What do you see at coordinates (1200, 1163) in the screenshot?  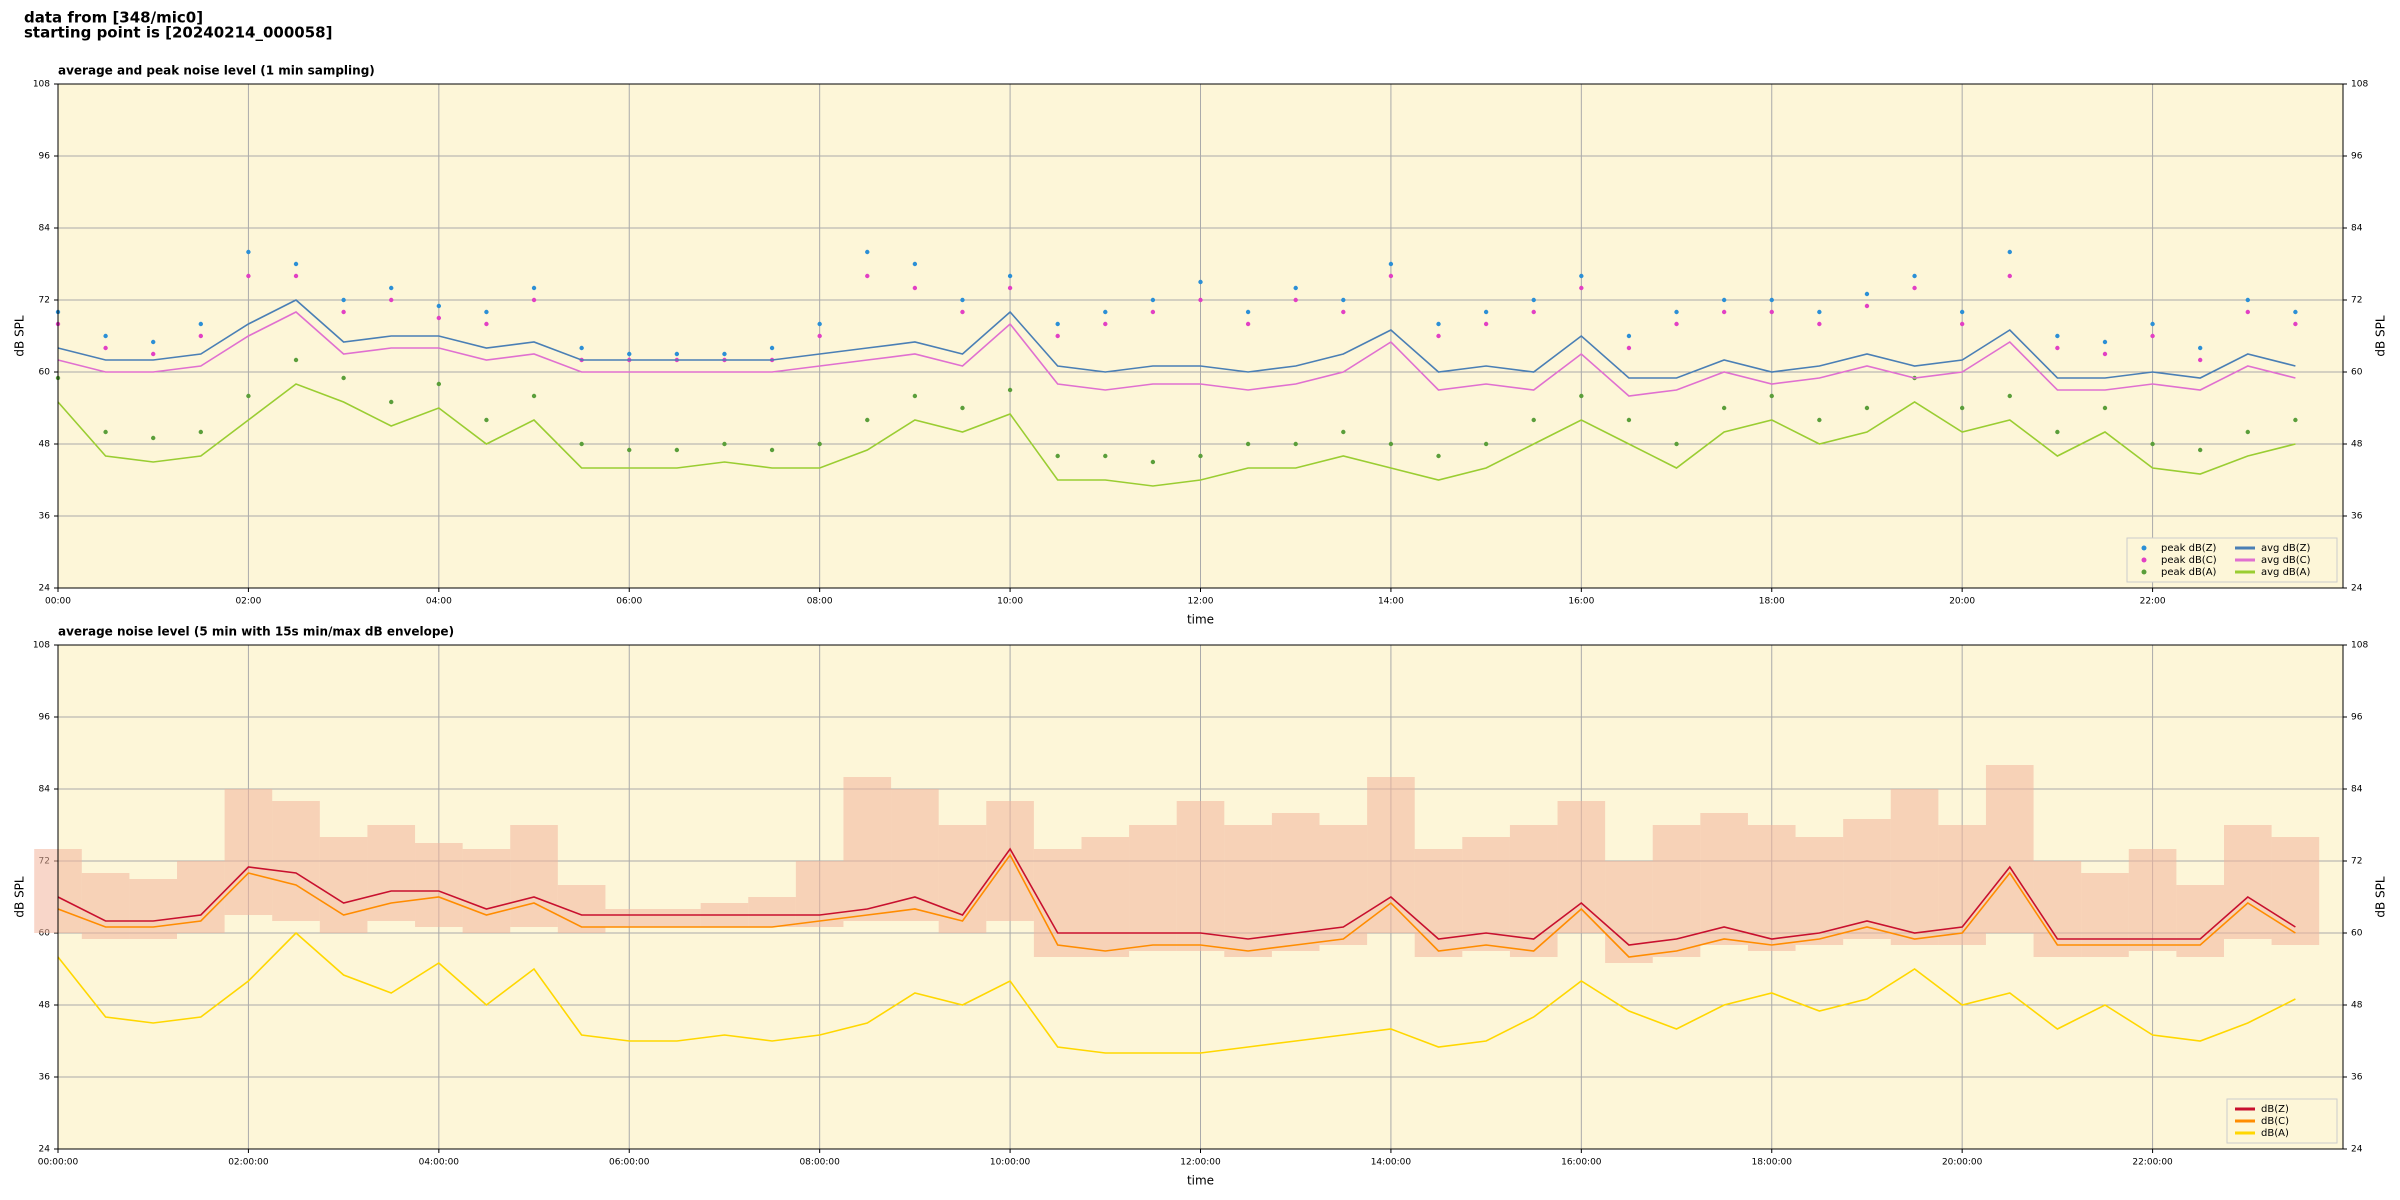 I see `x-tick-label: 12:00:00` at bounding box center [1200, 1163].